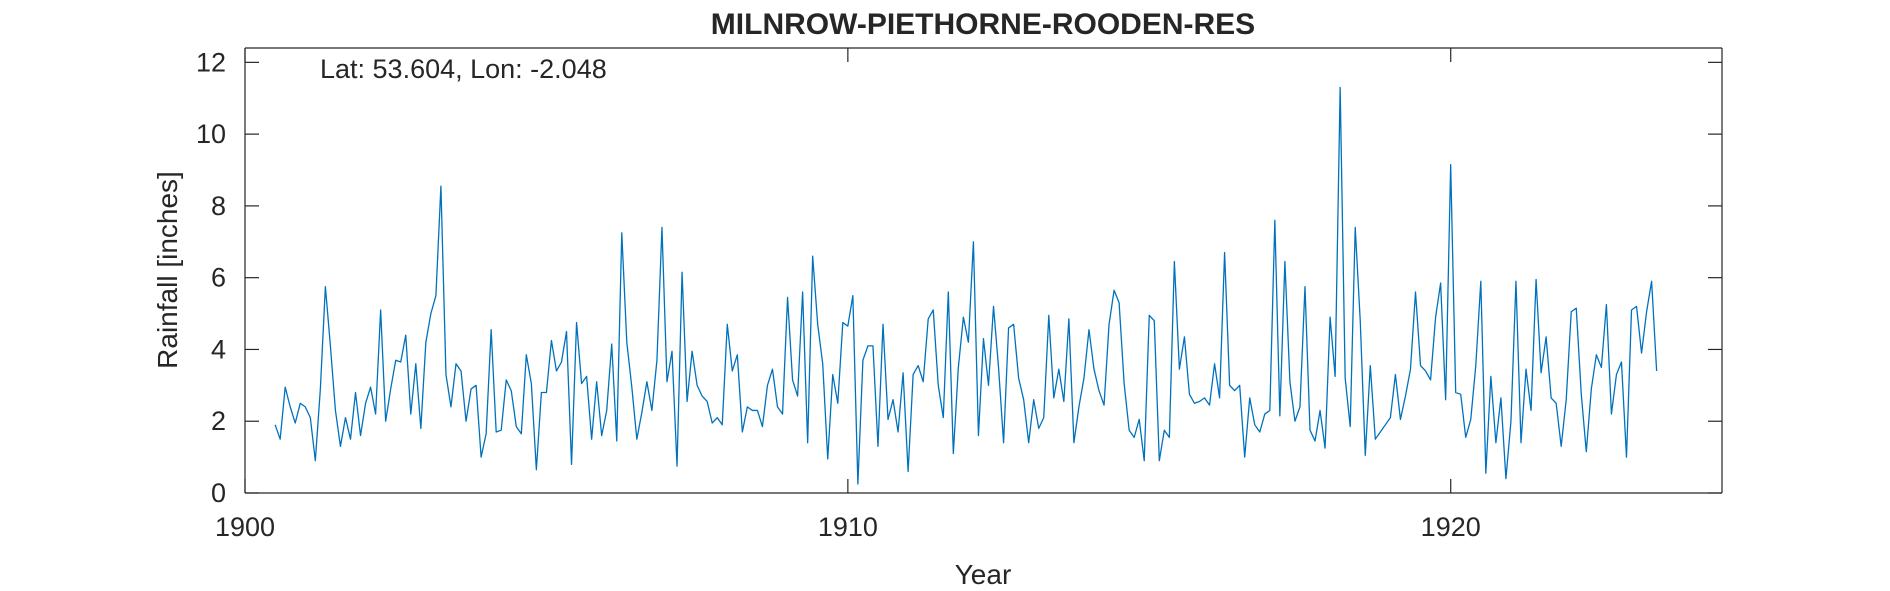 Image resolution: width=1890 pixels, height=591 pixels. Describe the element at coordinates (983, 24) in the screenshot. I see `chart-title: MILNROW-PIETHORNE-ROODEN-RES` at that location.